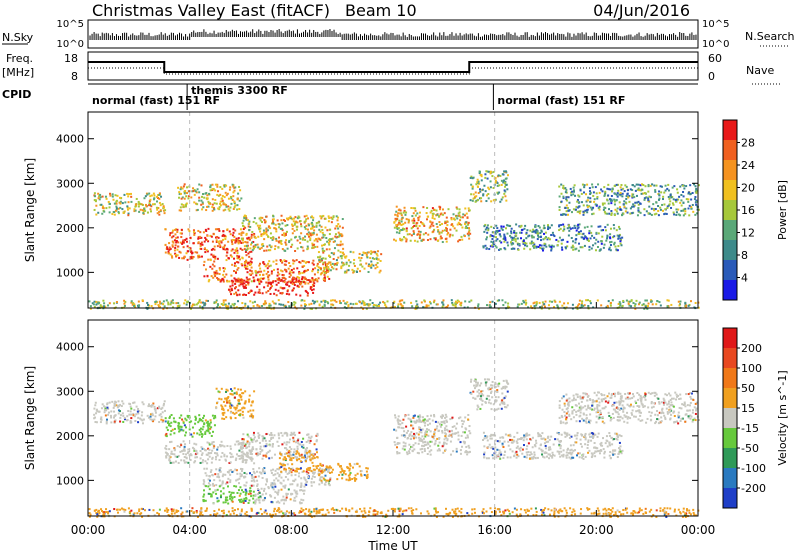 The height and width of the screenshot is (554, 800). What do you see at coordinates (596, 530) in the screenshot?
I see `x-tick-label: 20:00` at bounding box center [596, 530].